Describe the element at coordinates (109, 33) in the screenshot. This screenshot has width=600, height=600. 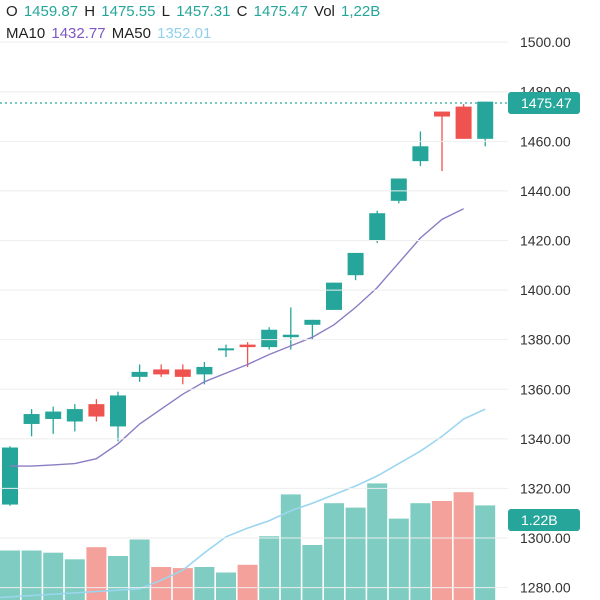
I see `ma-readout: MA10 1432.77 MA50 1352.01` at that location.